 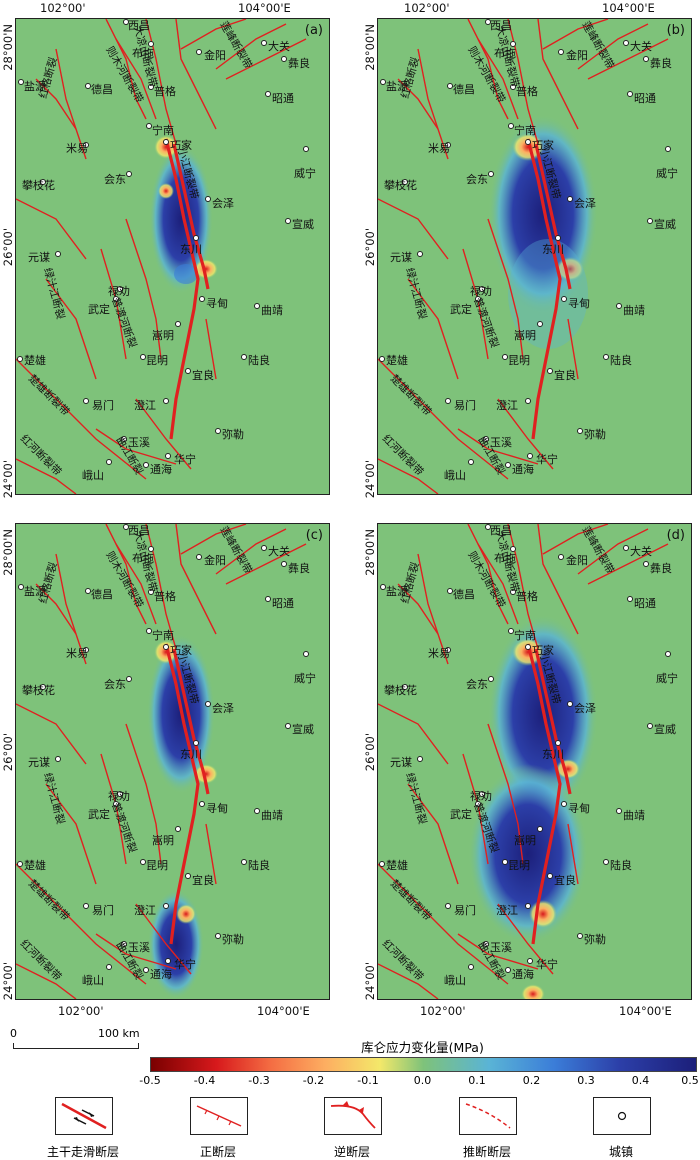 I want to click on city-label: 德昌, so click(x=102, y=89).